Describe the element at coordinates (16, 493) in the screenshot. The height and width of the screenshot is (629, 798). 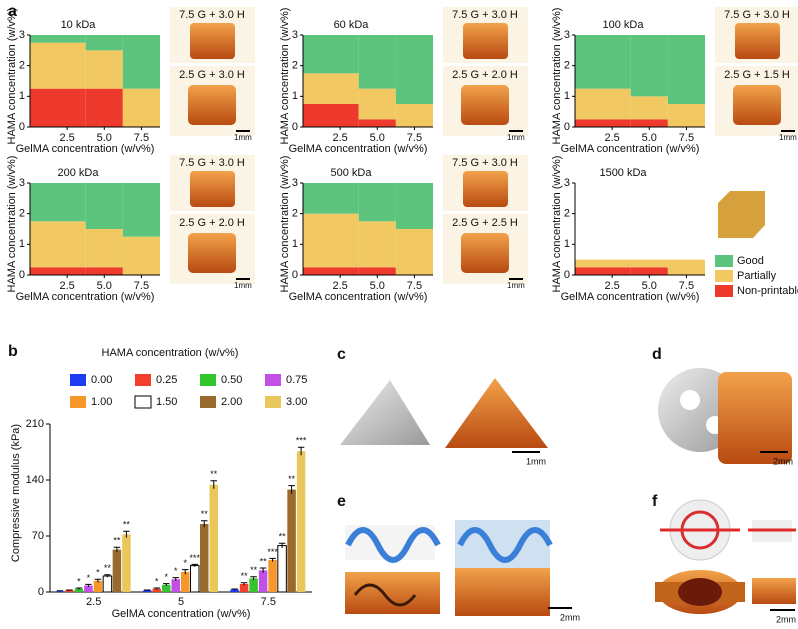
I see `y-axis-label: Compressive modulus (kPa)` at that location.